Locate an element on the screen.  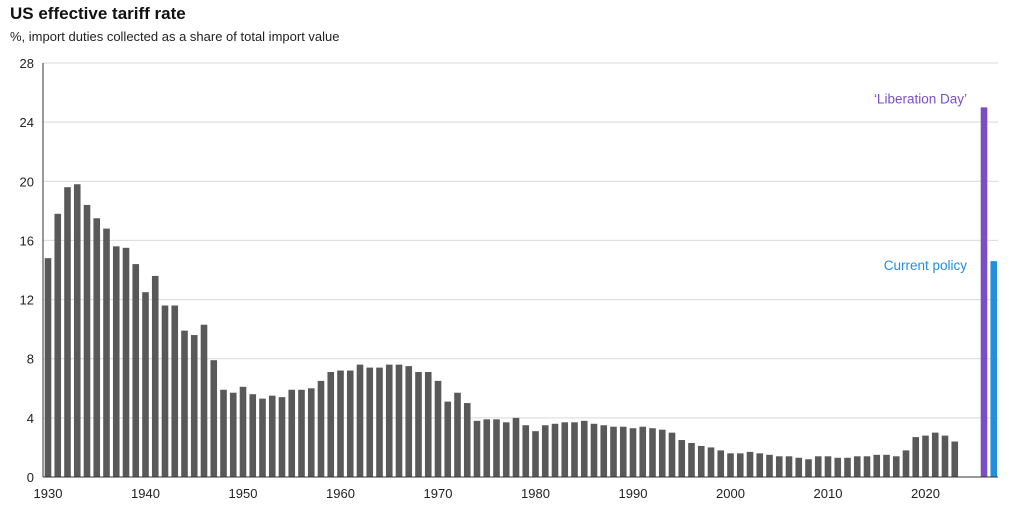
x-tick-label: 1950 is located at coordinates (243, 493).